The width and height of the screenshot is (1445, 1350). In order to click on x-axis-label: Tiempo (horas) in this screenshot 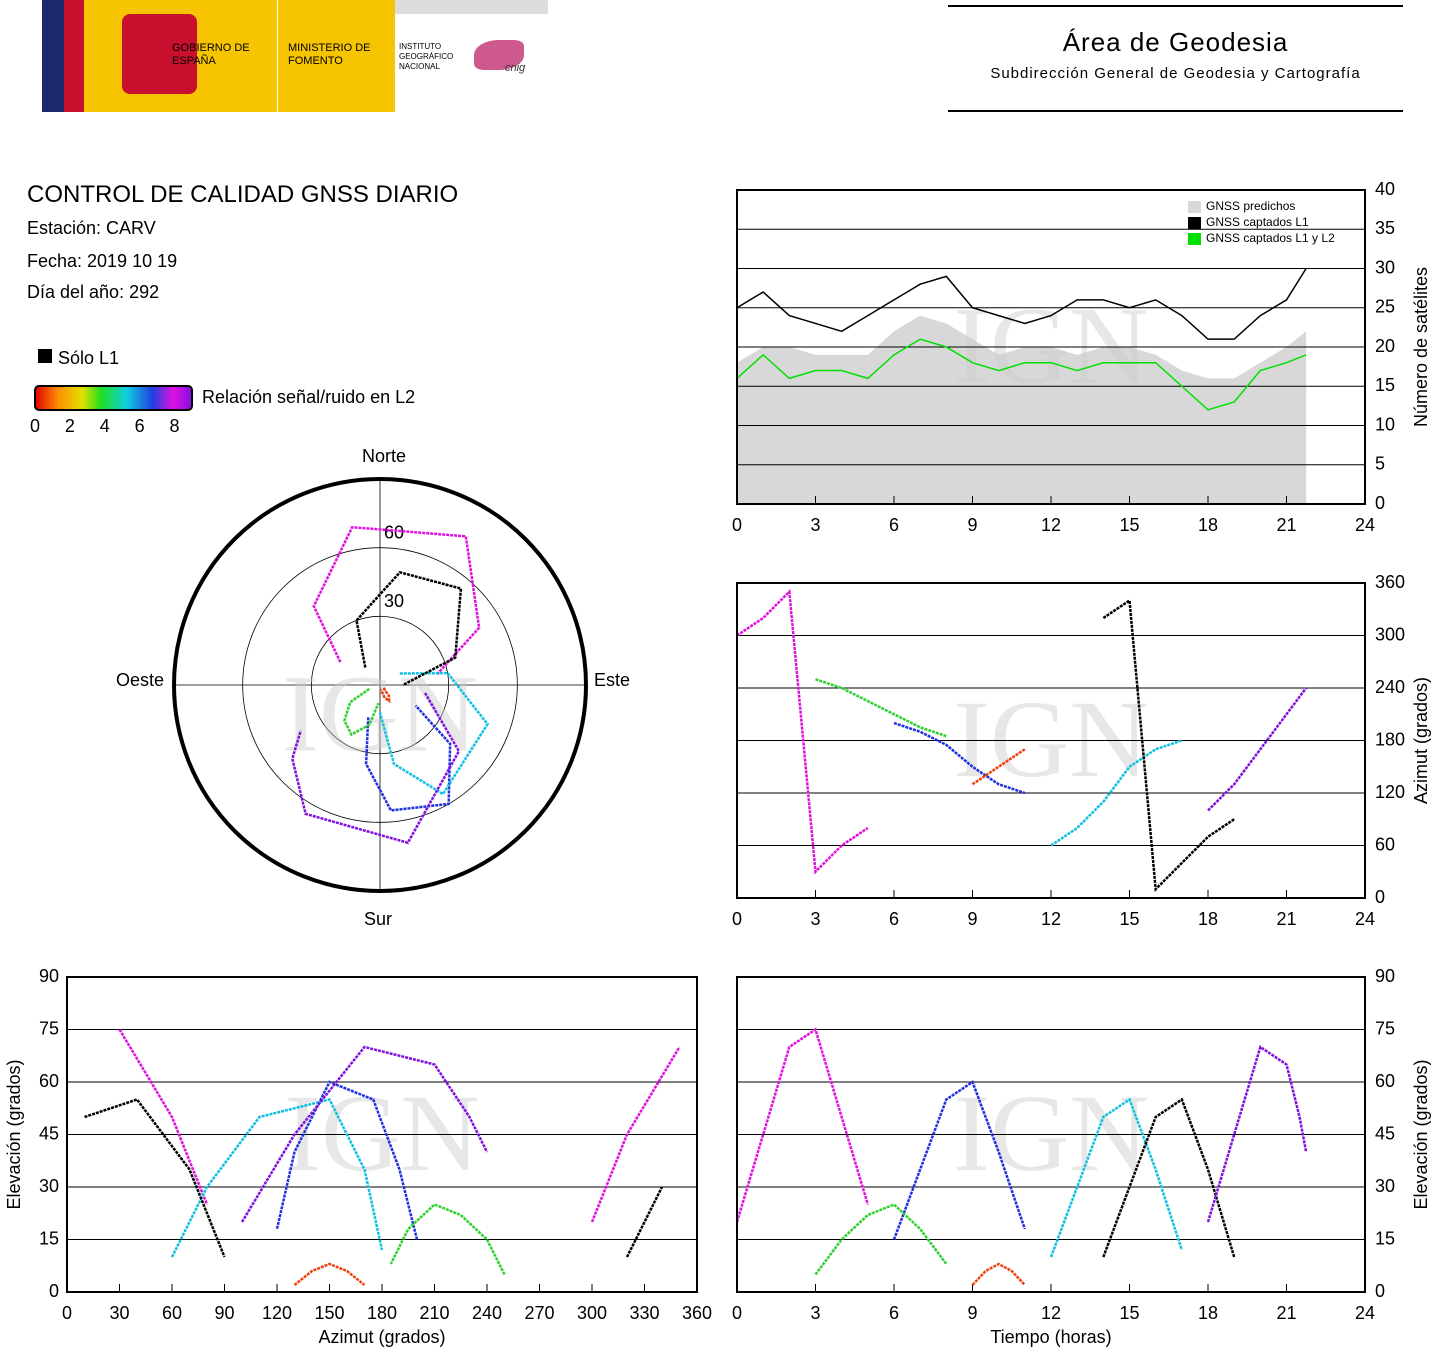, I will do `click(1050, 1337)`.